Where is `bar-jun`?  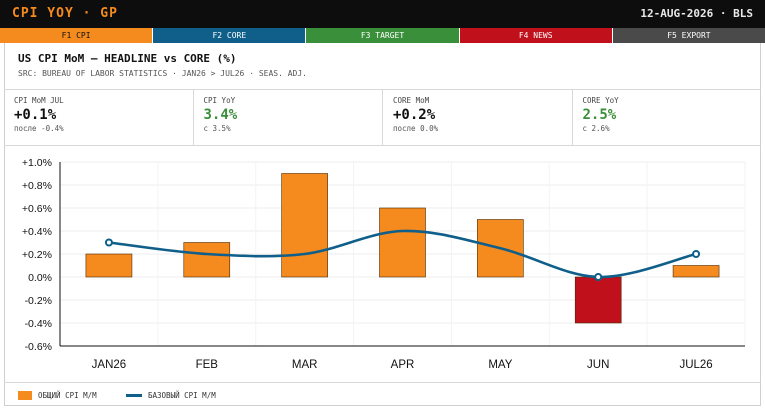 bar-jun is located at coordinates (598, 300).